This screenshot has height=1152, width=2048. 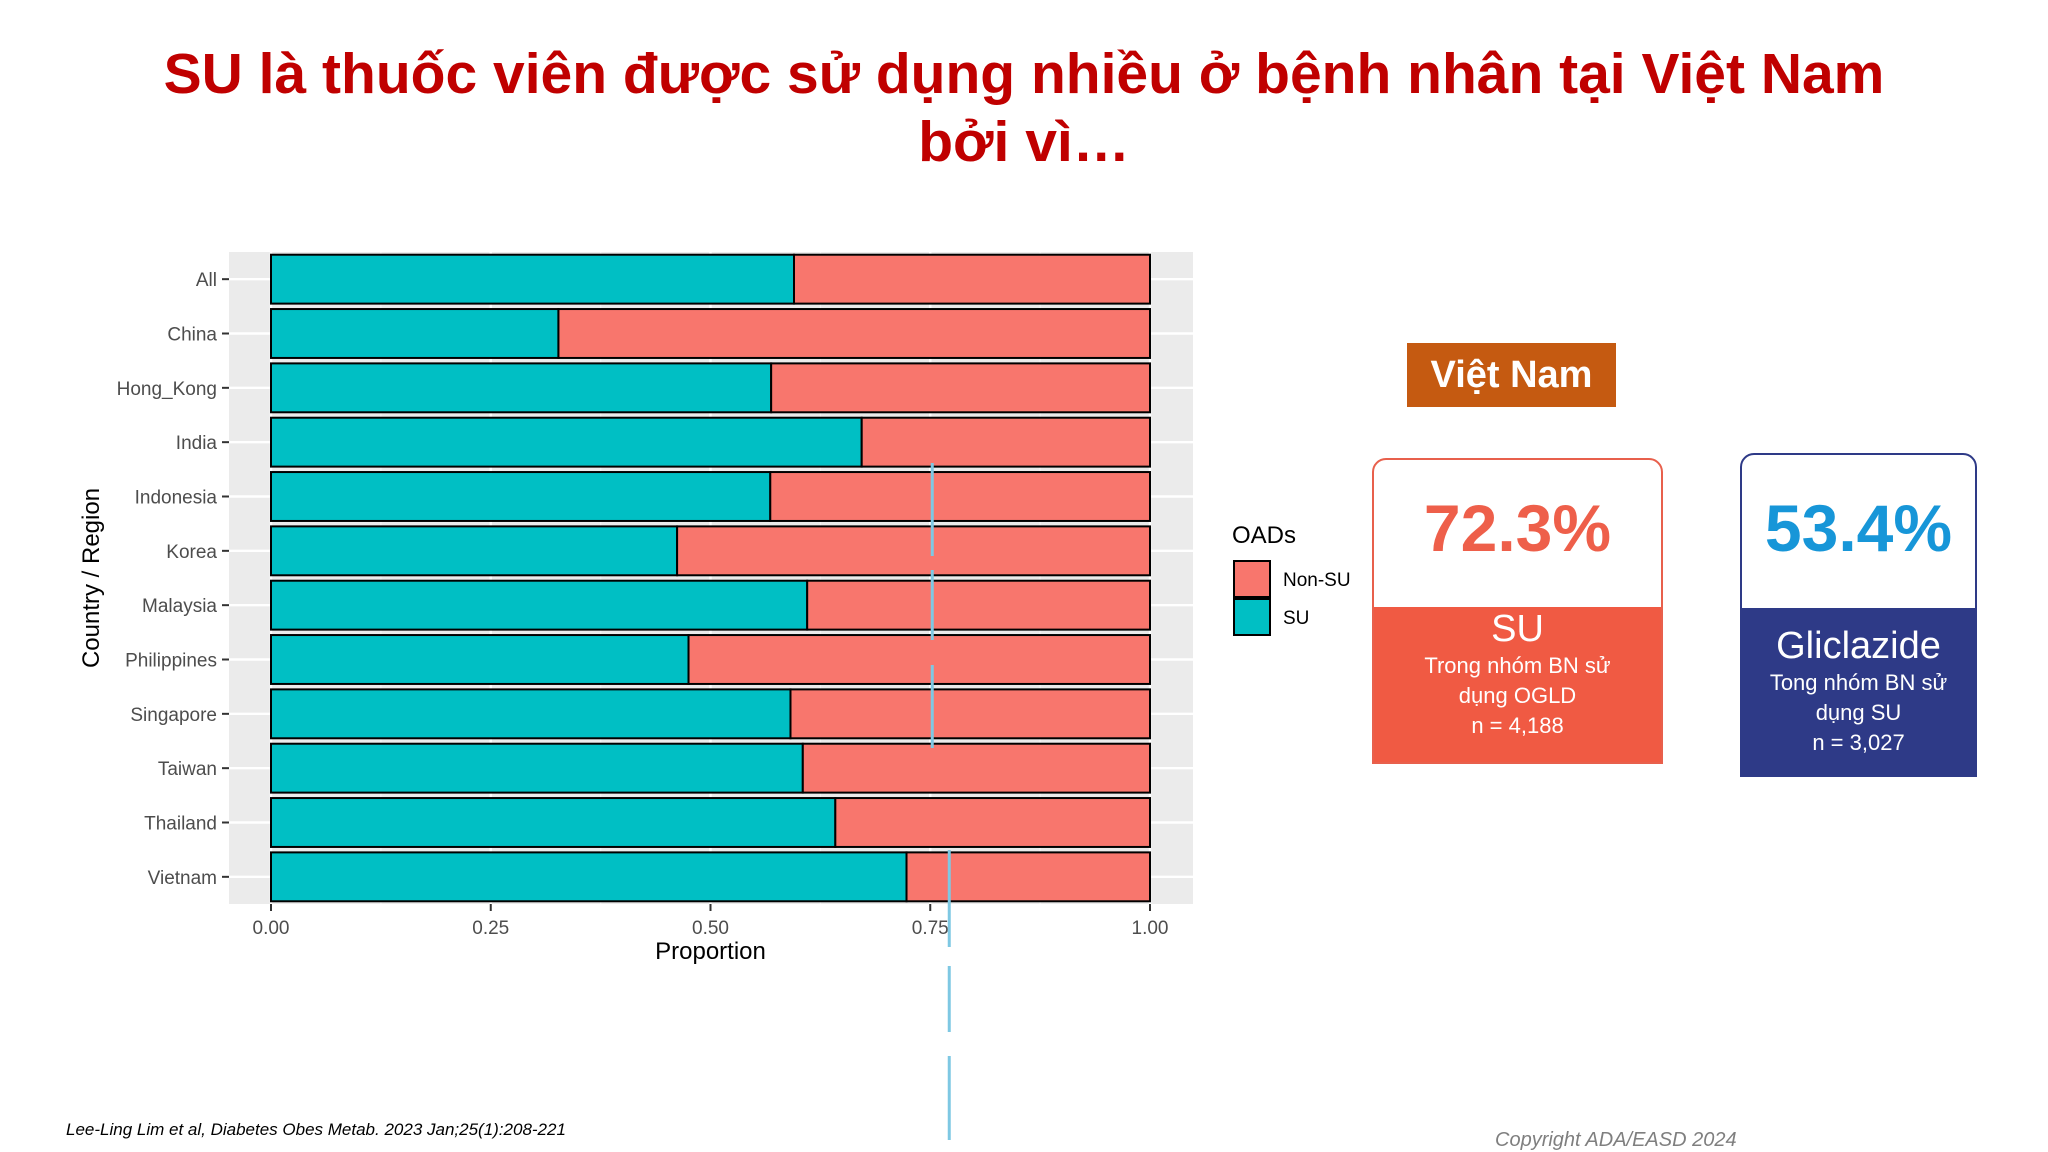 What do you see at coordinates (1517, 725) in the screenshot?
I see `su-sample-size: n = 4,188` at bounding box center [1517, 725].